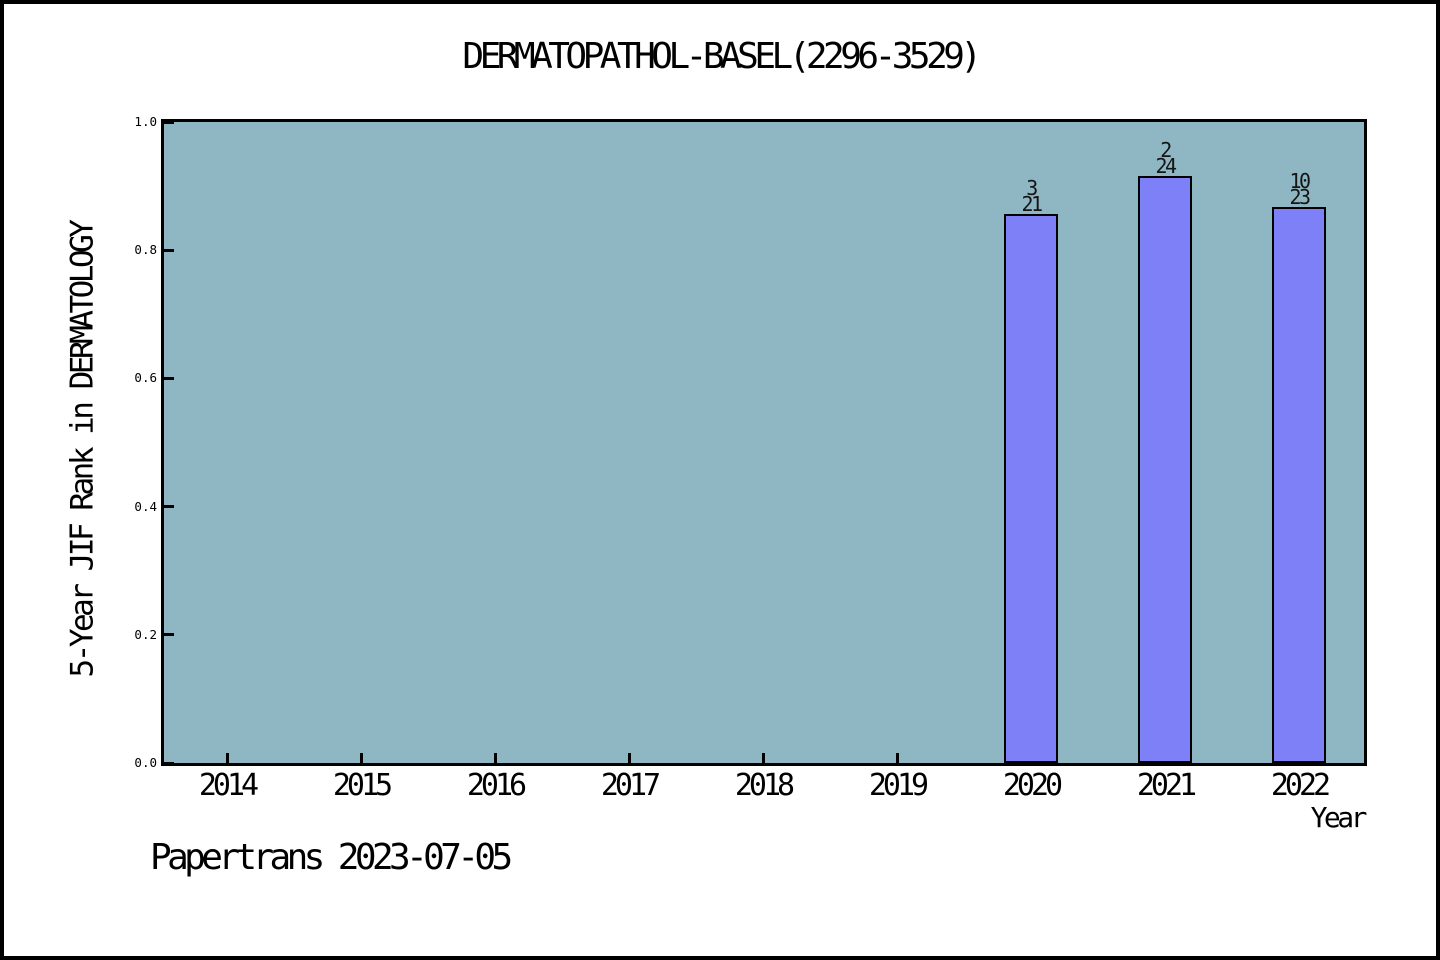 This screenshot has width=1440, height=960. Describe the element at coordinates (1165, 469) in the screenshot. I see `bar-2021` at that location.